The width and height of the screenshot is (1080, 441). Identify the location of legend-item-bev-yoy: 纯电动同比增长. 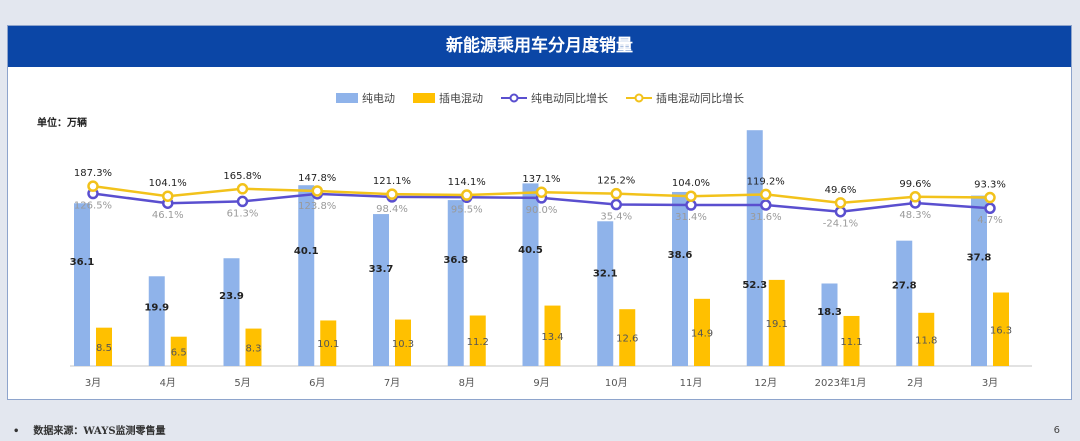
(554, 98).